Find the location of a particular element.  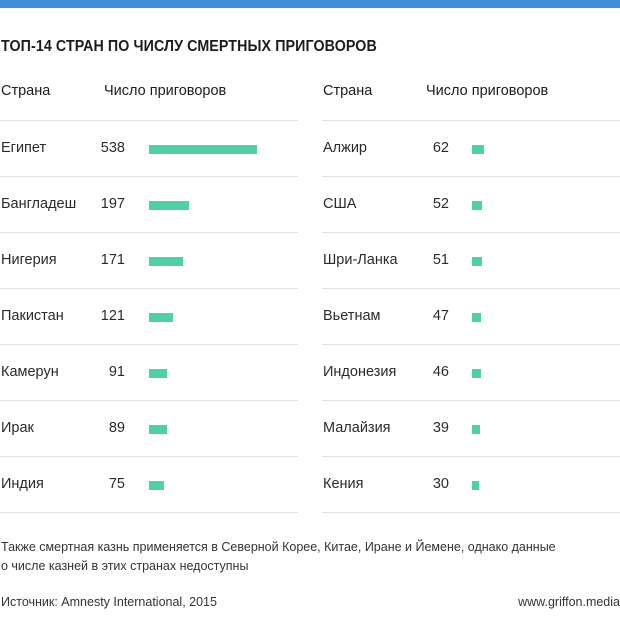

table-row: США 52 is located at coordinates (471, 205).